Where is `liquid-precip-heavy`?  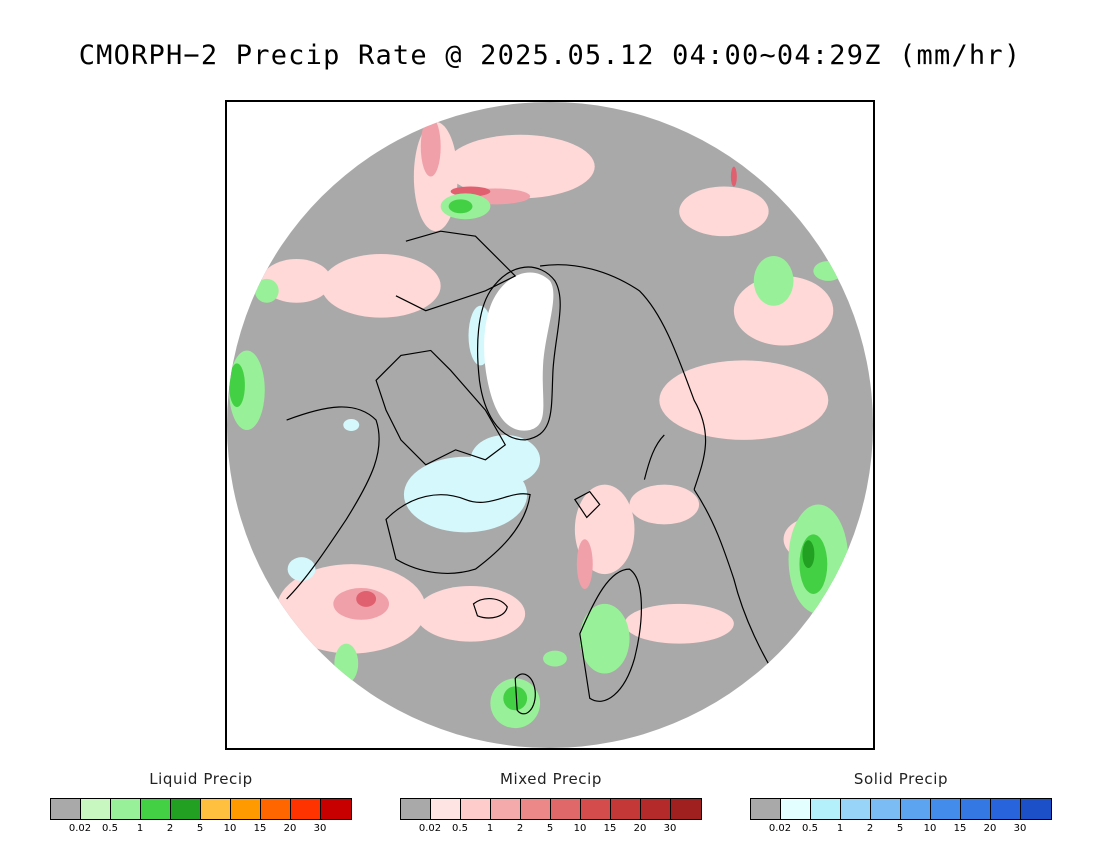
liquid-precip-heavy is located at coordinates (808, 554).